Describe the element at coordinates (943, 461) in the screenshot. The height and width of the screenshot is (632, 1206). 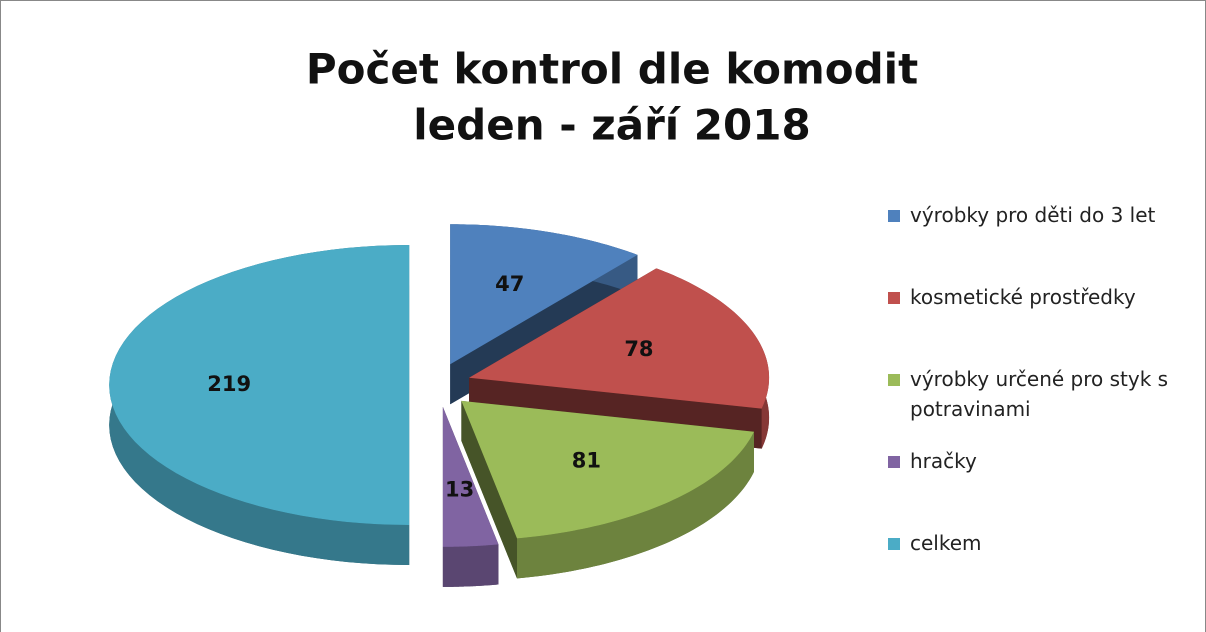
I see `legend-label: hračky` at that location.